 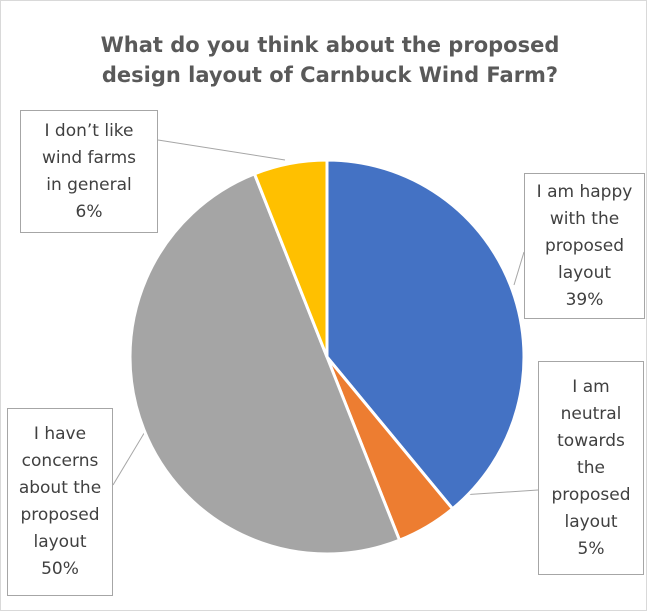 What do you see at coordinates (584, 191) in the screenshot?
I see `data-label-happy-line-1: I am happy` at bounding box center [584, 191].